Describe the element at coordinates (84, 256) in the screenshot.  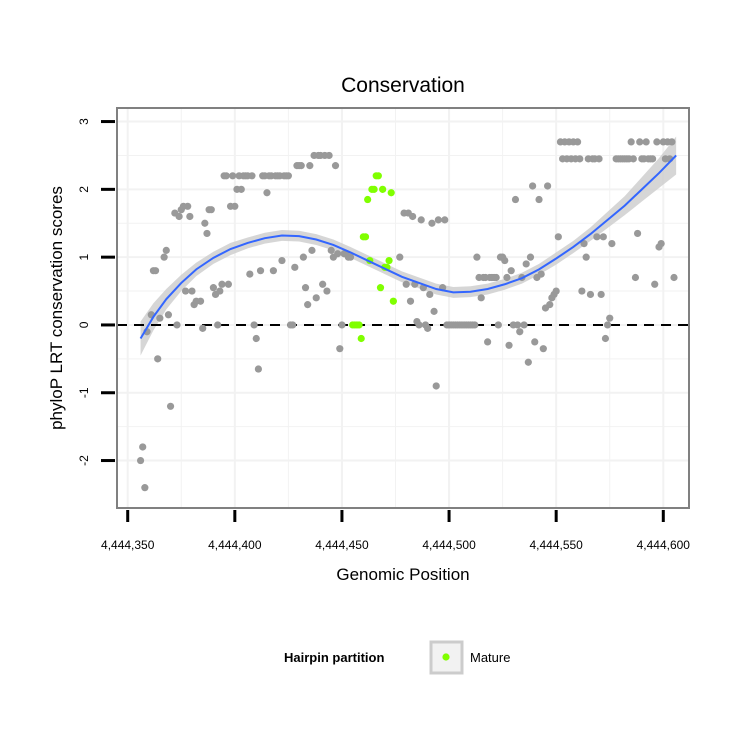
I see `y-tick-label-3: 1` at that location.